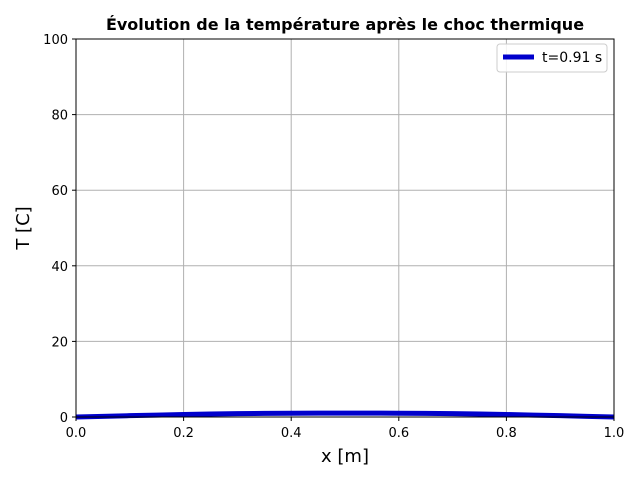  I want to click on y-tick-label: 20, so click(59, 342).